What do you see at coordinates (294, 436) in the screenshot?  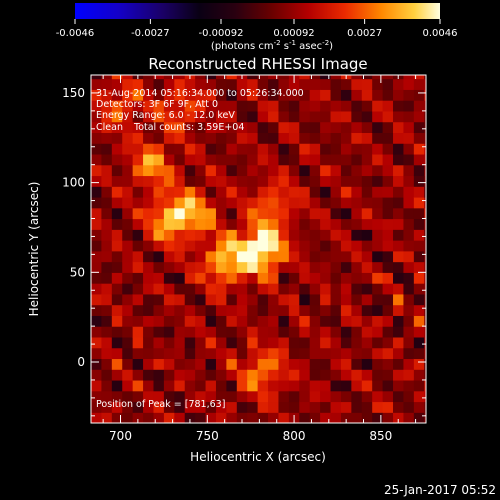 I see `x-tick-label: 800` at bounding box center [294, 436].